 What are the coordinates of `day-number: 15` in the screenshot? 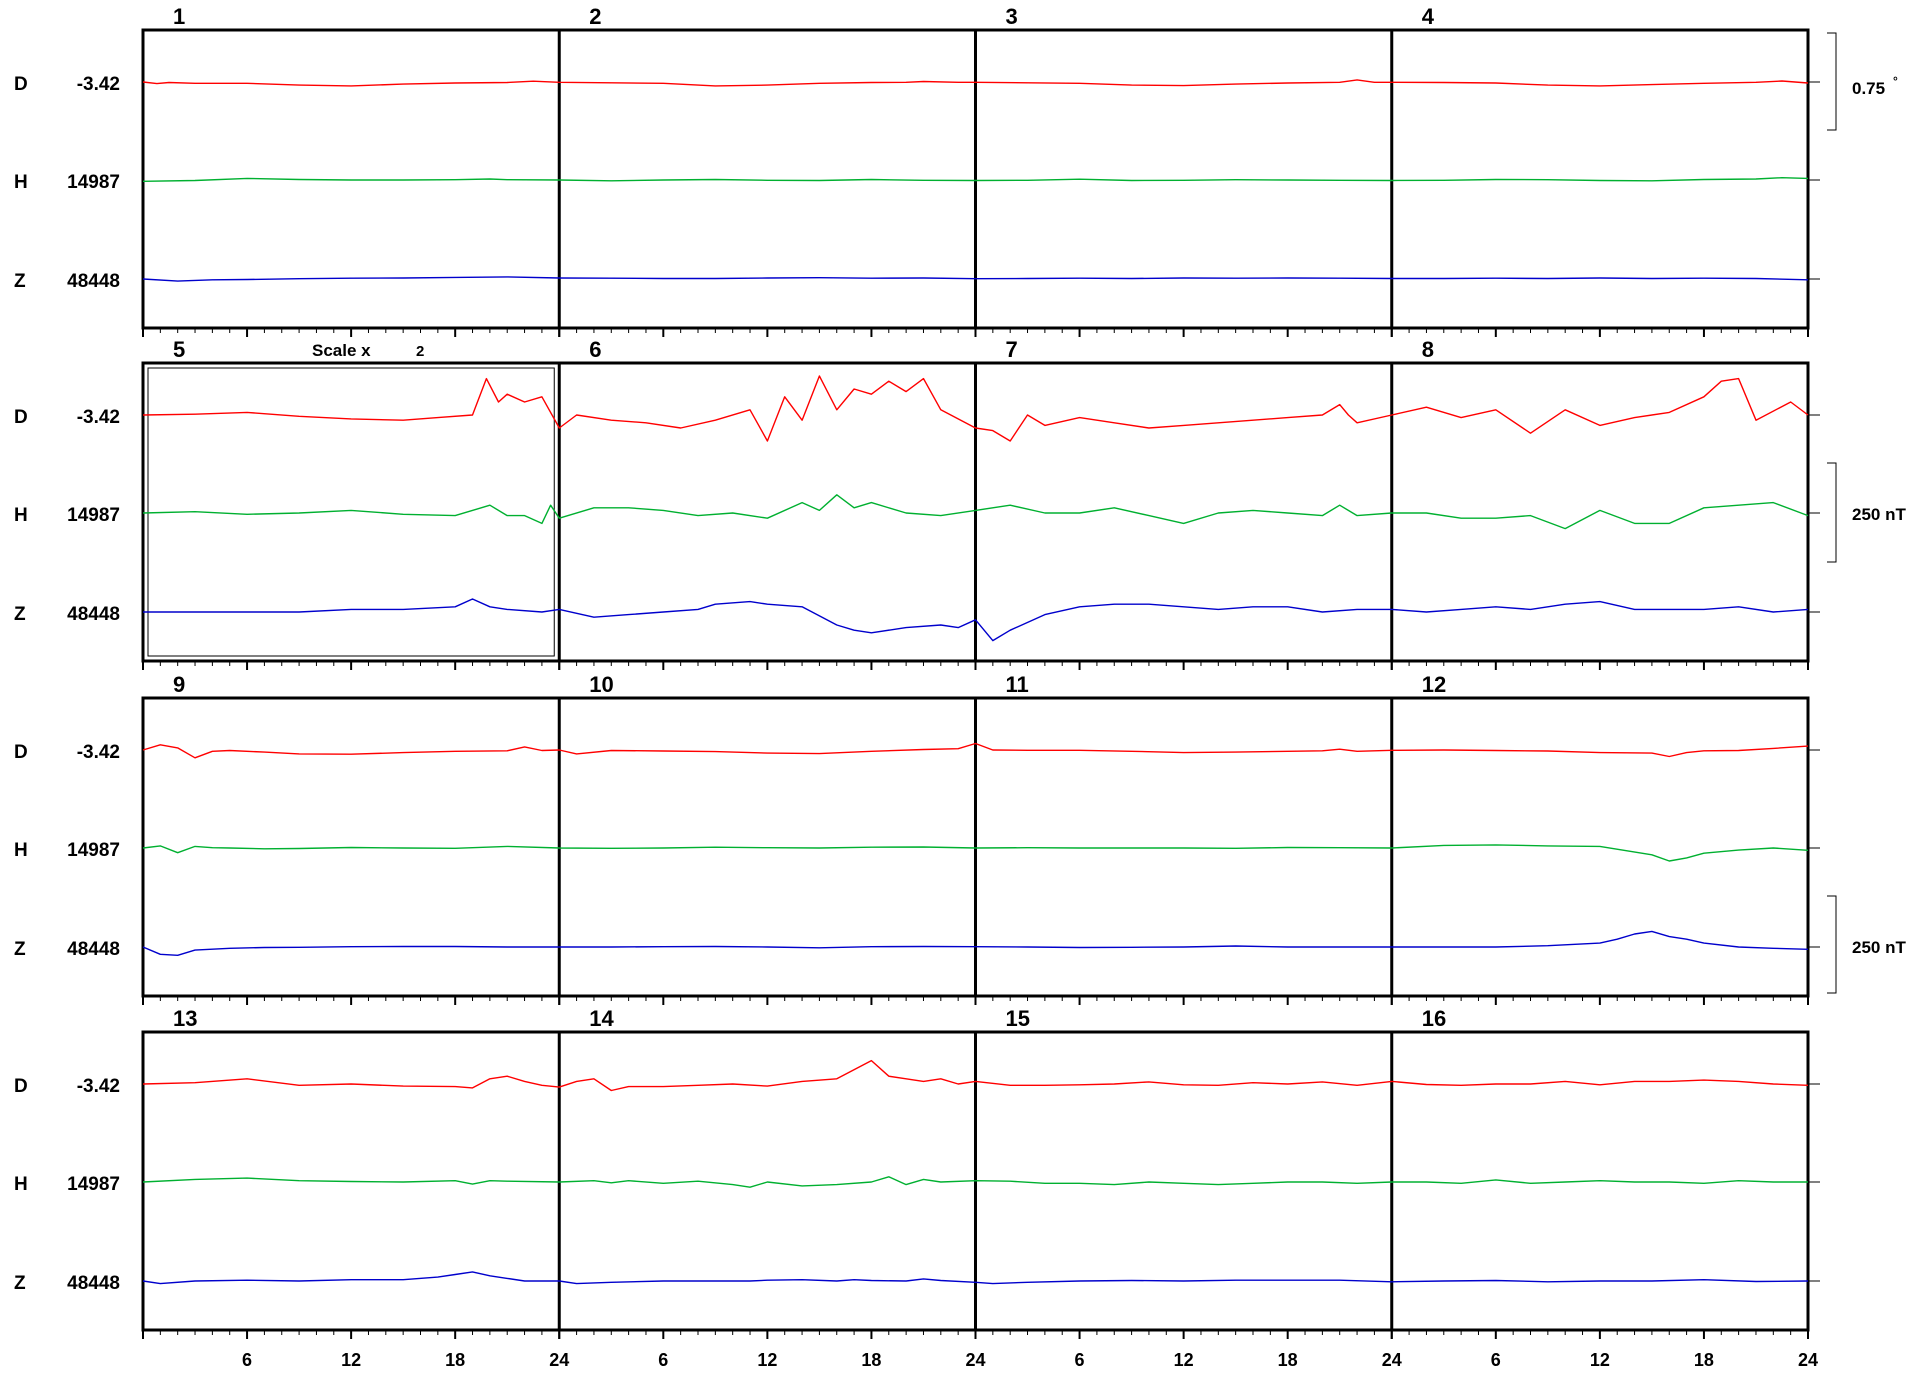 It's located at (1018, 1018).